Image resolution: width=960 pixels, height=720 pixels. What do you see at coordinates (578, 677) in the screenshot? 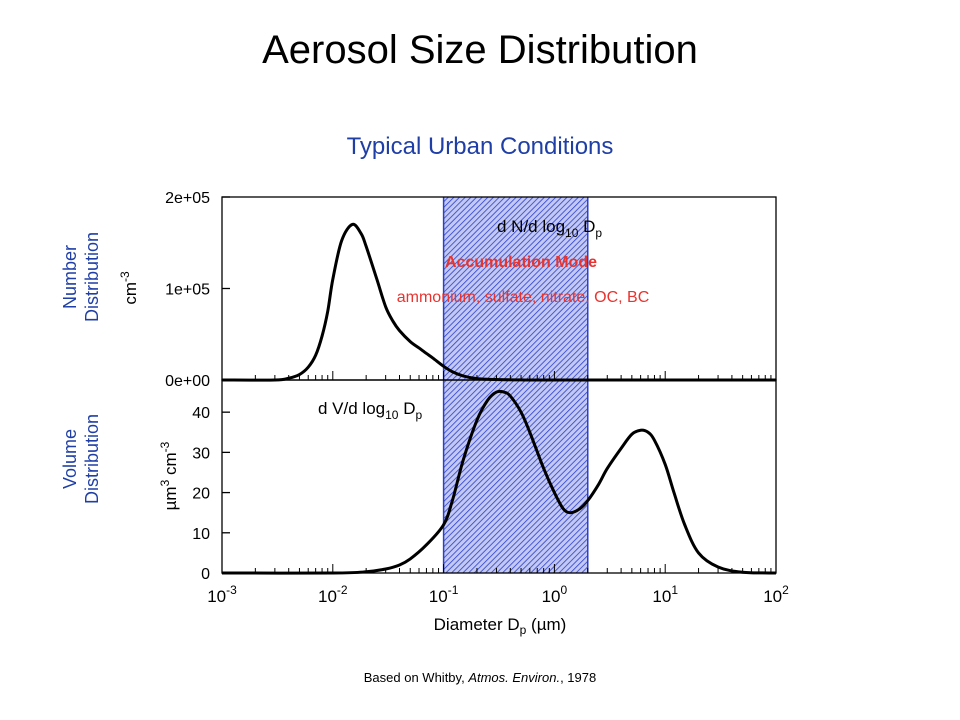
I see `citation-suffix: , 1978` at bounding box center [578, 677].